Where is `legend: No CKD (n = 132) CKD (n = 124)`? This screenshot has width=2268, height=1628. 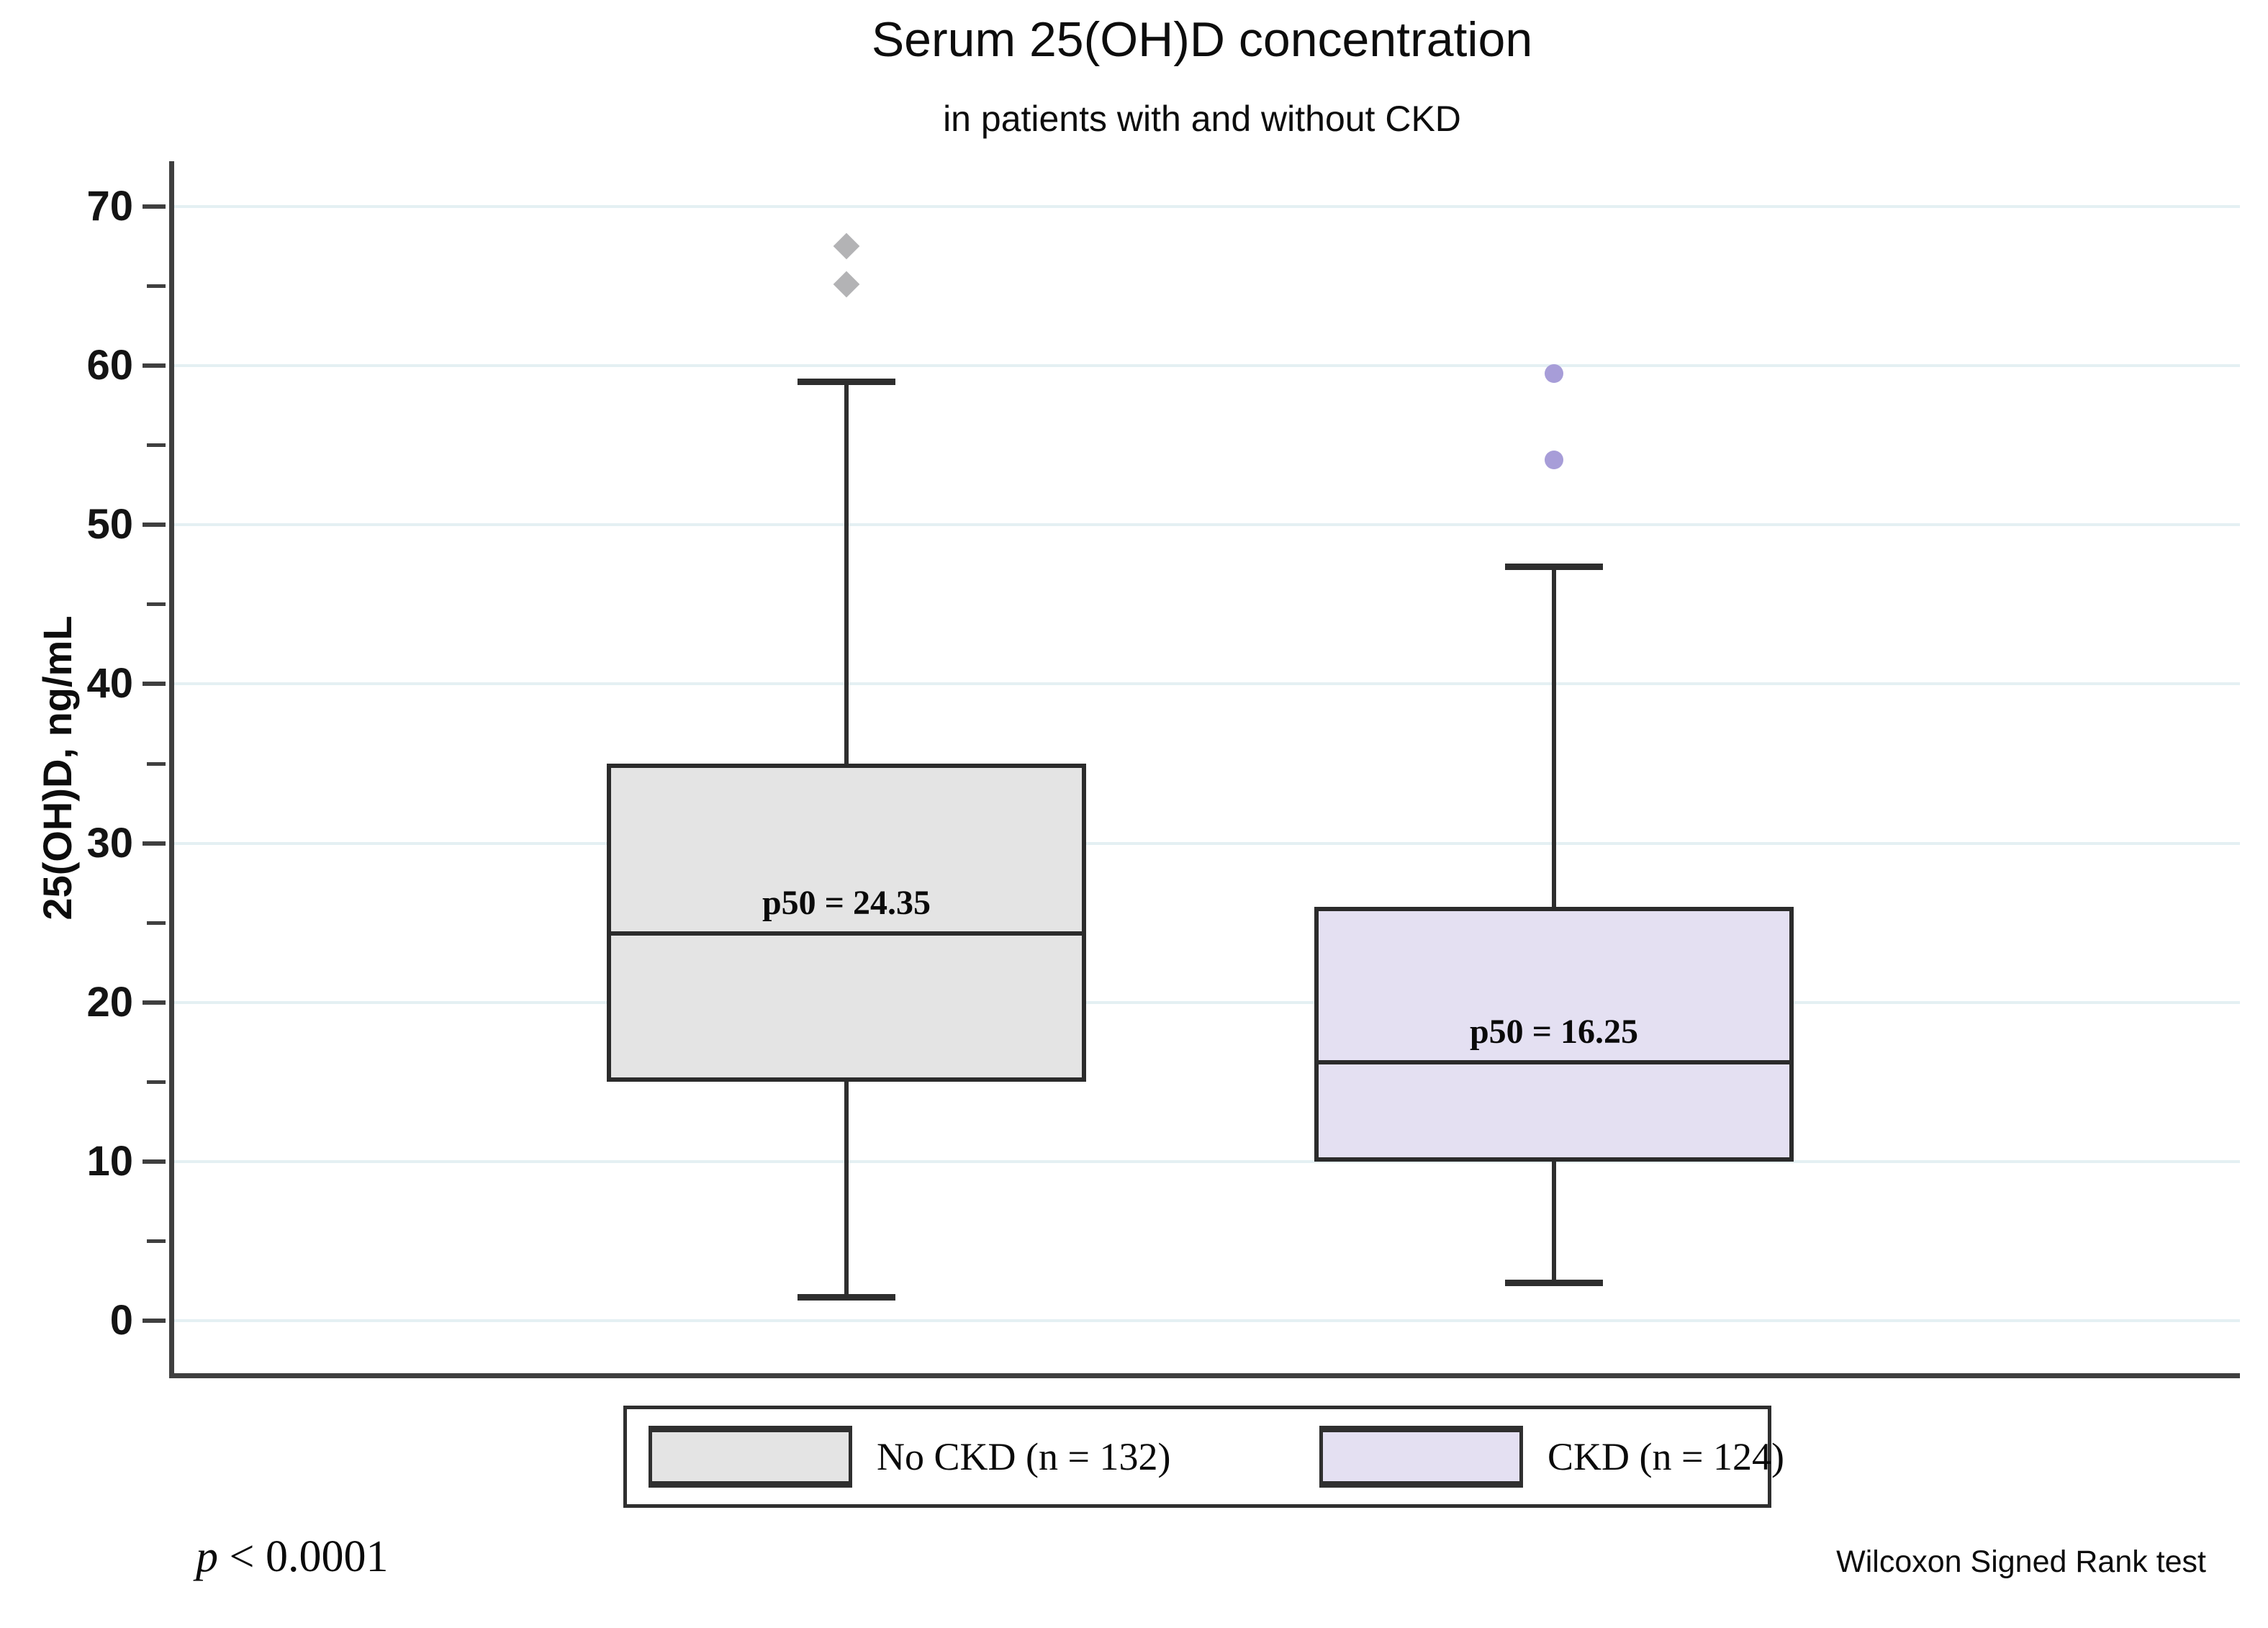
legend: No CKD (n = 132) CKD (n = 124) is located at coordinates (1203, 1457).